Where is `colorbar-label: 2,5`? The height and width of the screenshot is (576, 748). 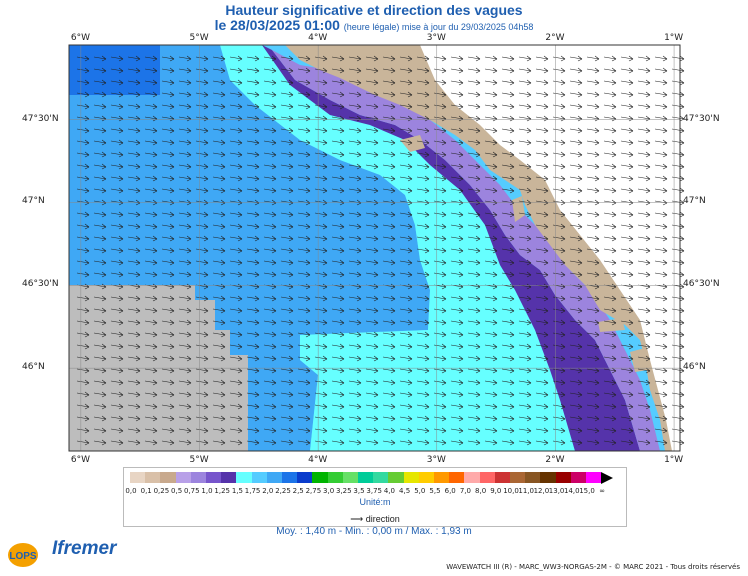 colorbar-label: 2,5 is located at coordinates (298, 491).